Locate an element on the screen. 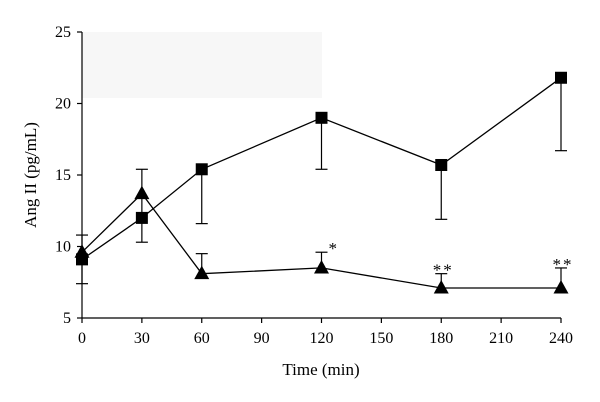 The height and width of the screenshot is (402, 600). x-tick-label: 0 is located at coordinates (82, 338).